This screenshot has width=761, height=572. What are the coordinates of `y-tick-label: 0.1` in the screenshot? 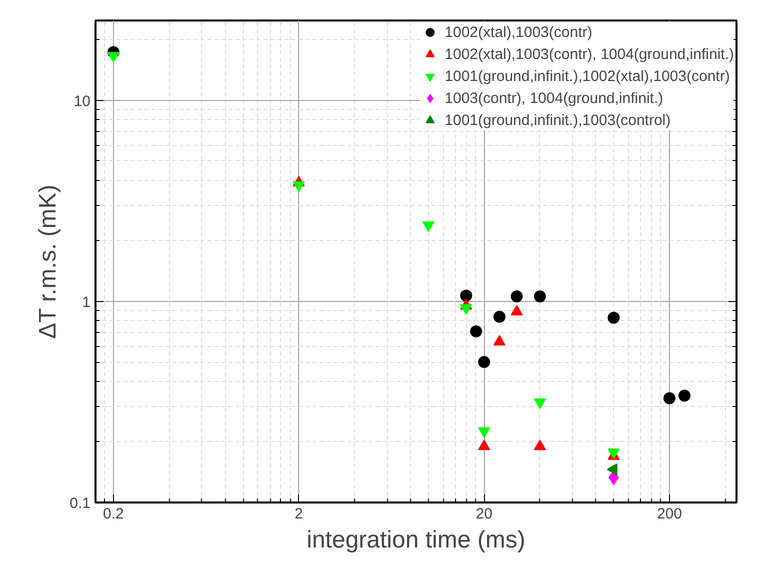 It's located at (80, 503).